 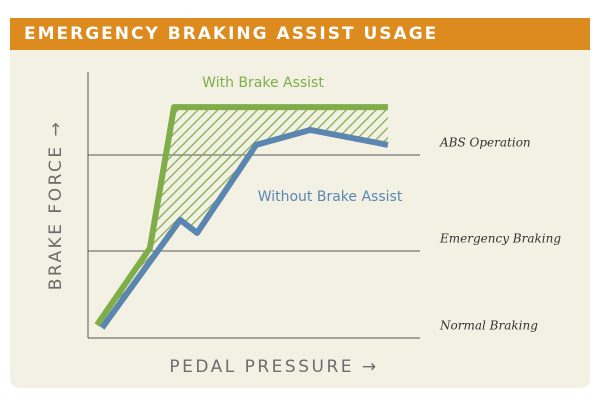 What do you see at coordinates (500, 239) in the screenshot?
I see `reference-label: Emergency Braking` at bounding box center [500, 239].